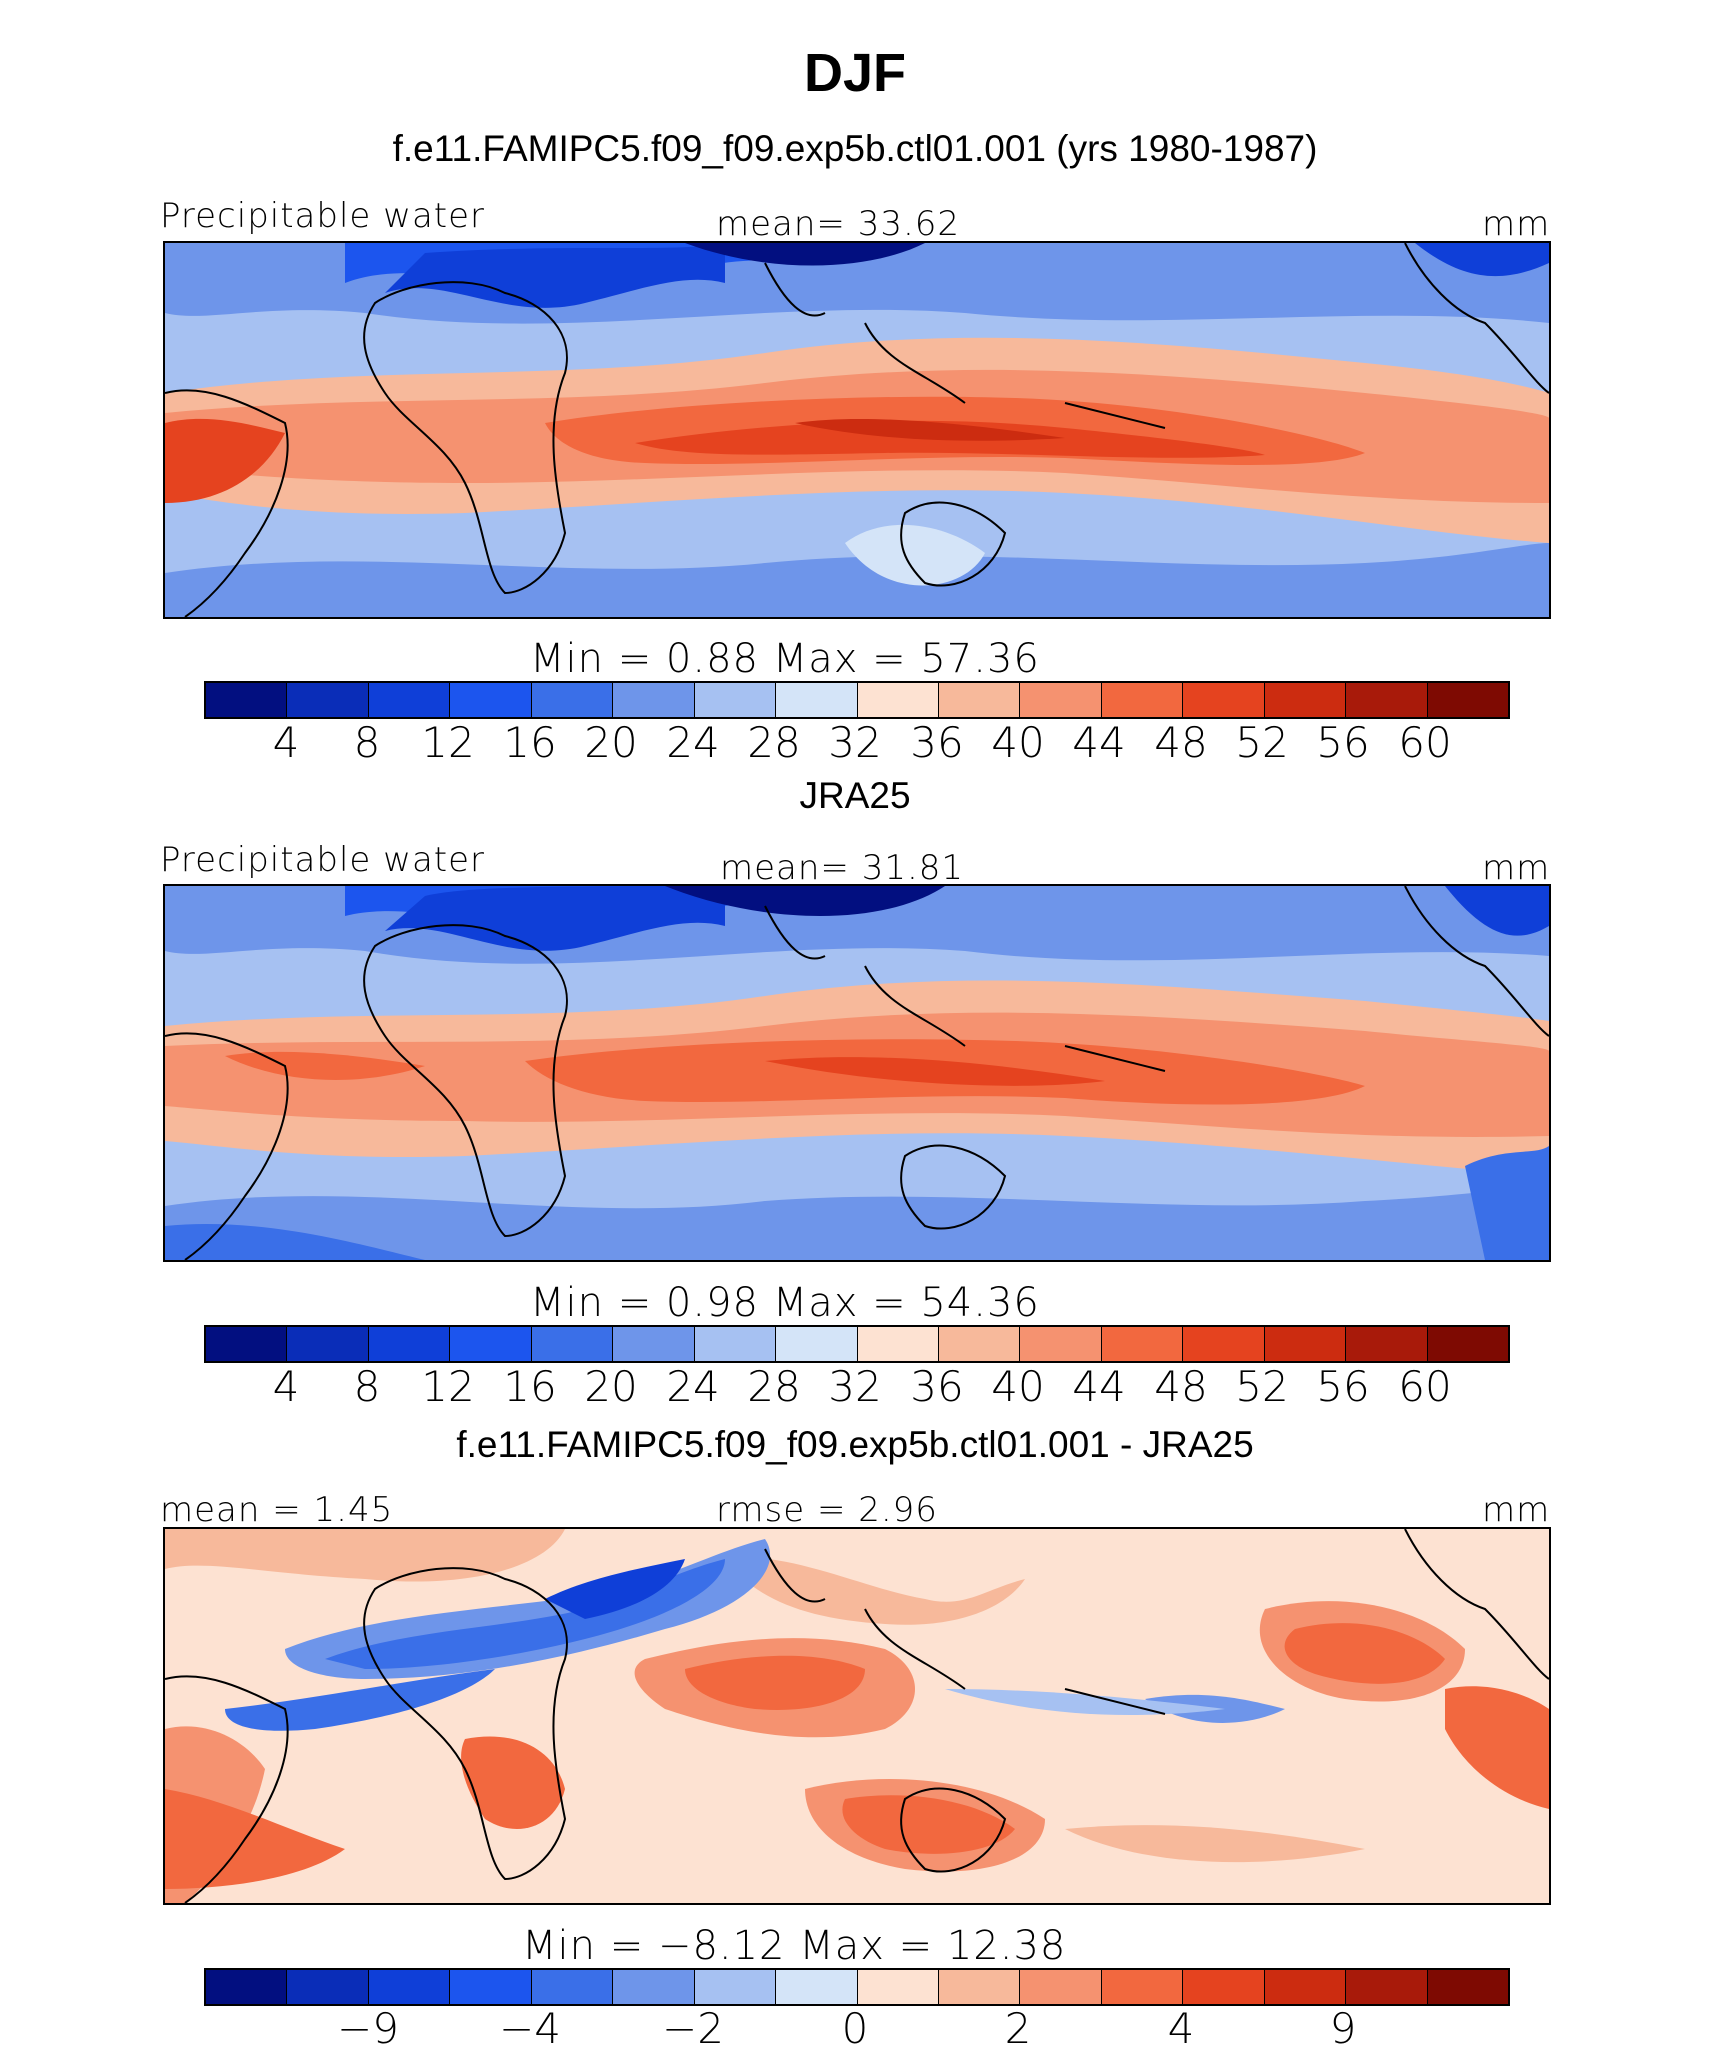  What do you see at coordinates (1516, 1510) in the screenshot?
I see `panel3-units-label: mm` at bounding box center [1516, 1510].